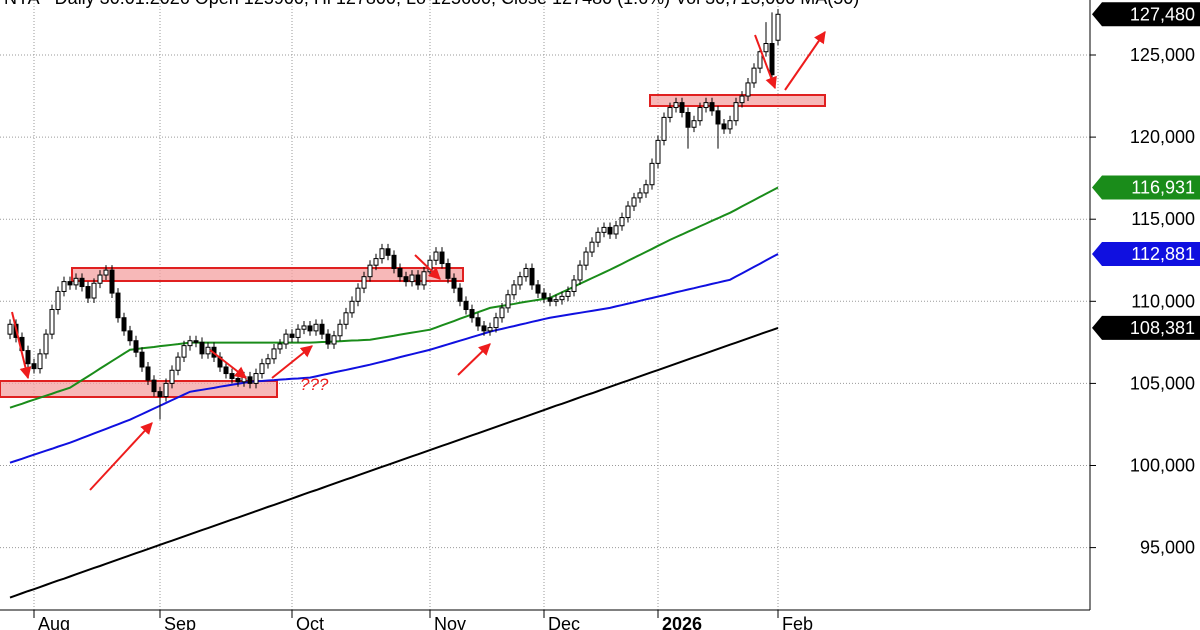 Image resolution: width=1200 pixels, height=630 pixels. What do you see at coordinates (139, 389) in the screenshot?
I see `zone` at bounding box center [139, 389].